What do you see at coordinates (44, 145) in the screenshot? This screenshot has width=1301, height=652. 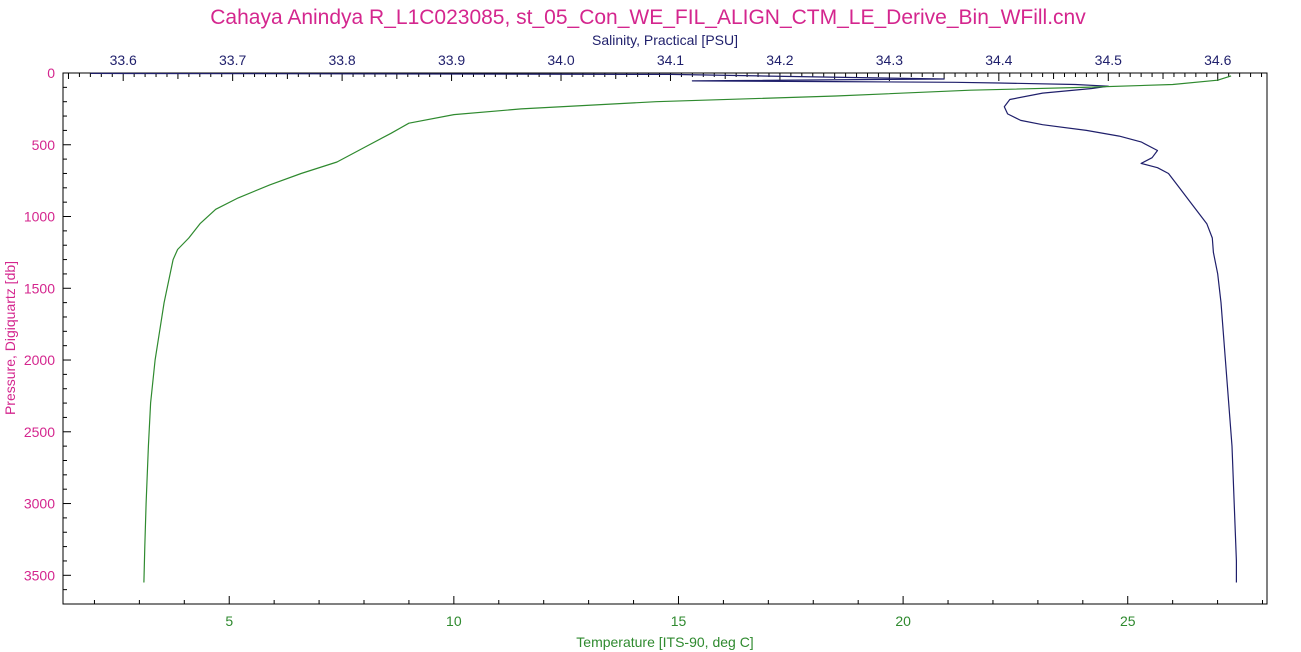 I see `y-tick-label: 500` at bounding box center [44, 145].